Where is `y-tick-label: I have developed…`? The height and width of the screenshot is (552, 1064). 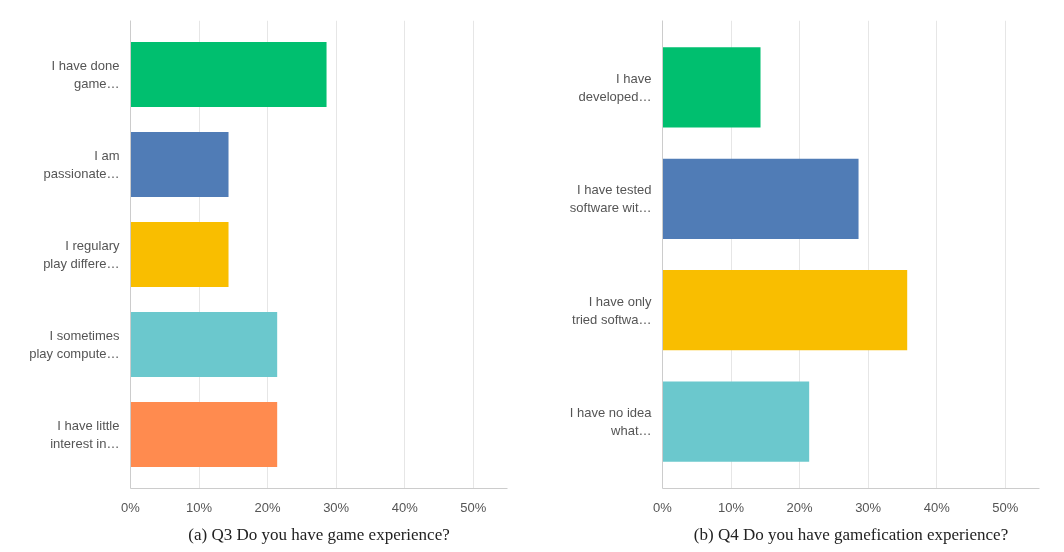 y-tick-label: I have developed… is located at coordinates (615, 87).